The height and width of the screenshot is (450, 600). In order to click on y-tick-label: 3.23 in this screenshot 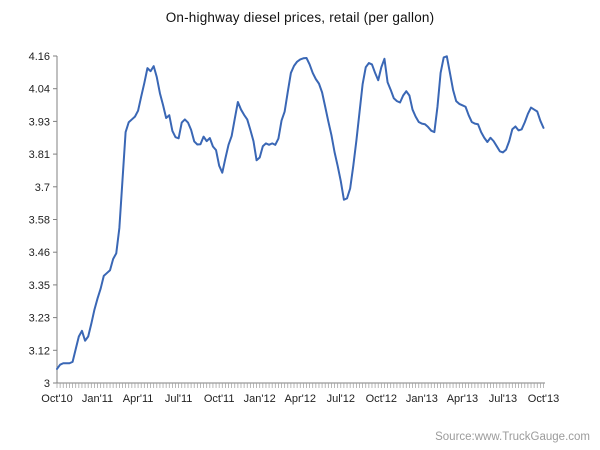, I will do `click(39, 319)`.